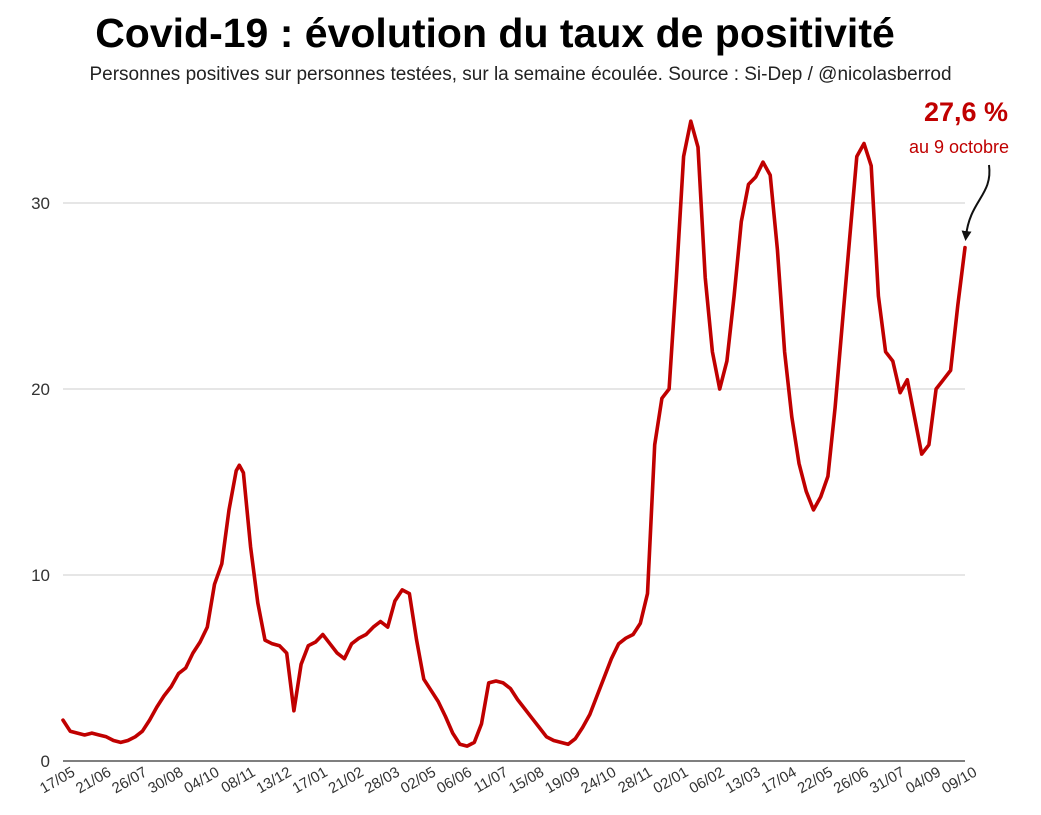 The width and height of the screenshot is (1041, 815). Describe the element at coordinates (959, 169) in the screenshot. I see `last-value-annotation: 27,6 % au 9 octobre` at that location.